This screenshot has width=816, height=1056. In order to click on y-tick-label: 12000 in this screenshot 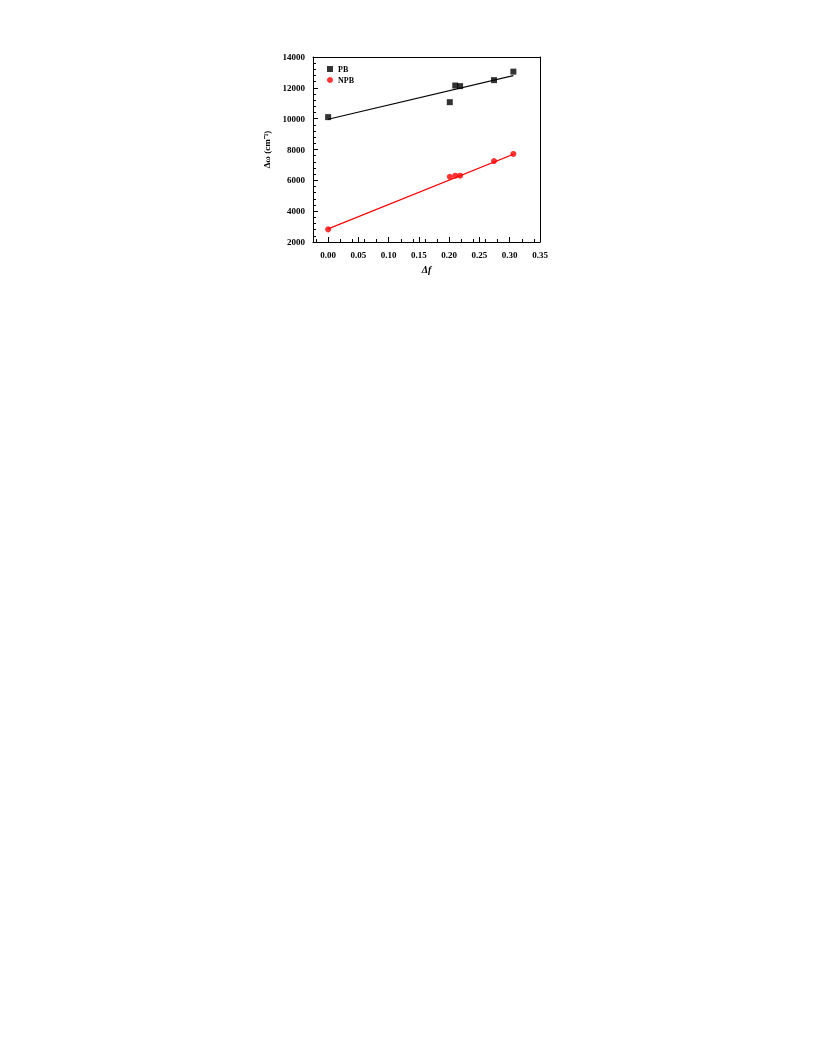, I will do `click(294, 87)`.